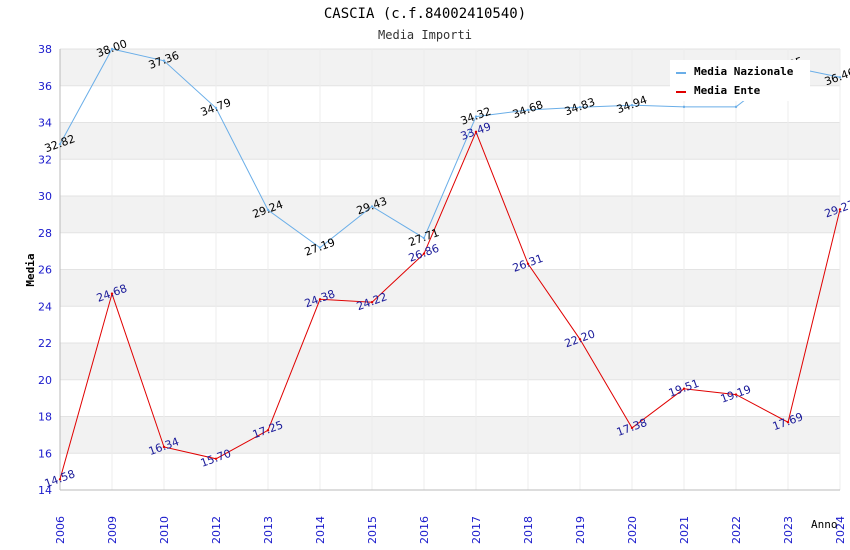 The width and height of the screenshot is (850, 550). Describe the element at coordinates (45, 343) in the screenshot. I see `y-tick-label: 22` at that location.